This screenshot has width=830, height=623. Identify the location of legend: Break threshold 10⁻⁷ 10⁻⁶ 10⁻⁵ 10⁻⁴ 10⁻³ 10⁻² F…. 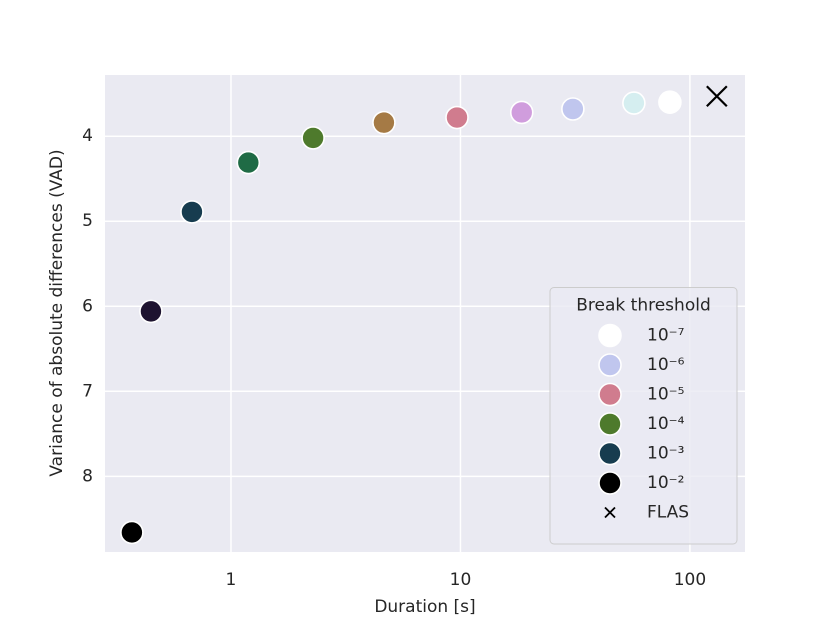
(643, 416).